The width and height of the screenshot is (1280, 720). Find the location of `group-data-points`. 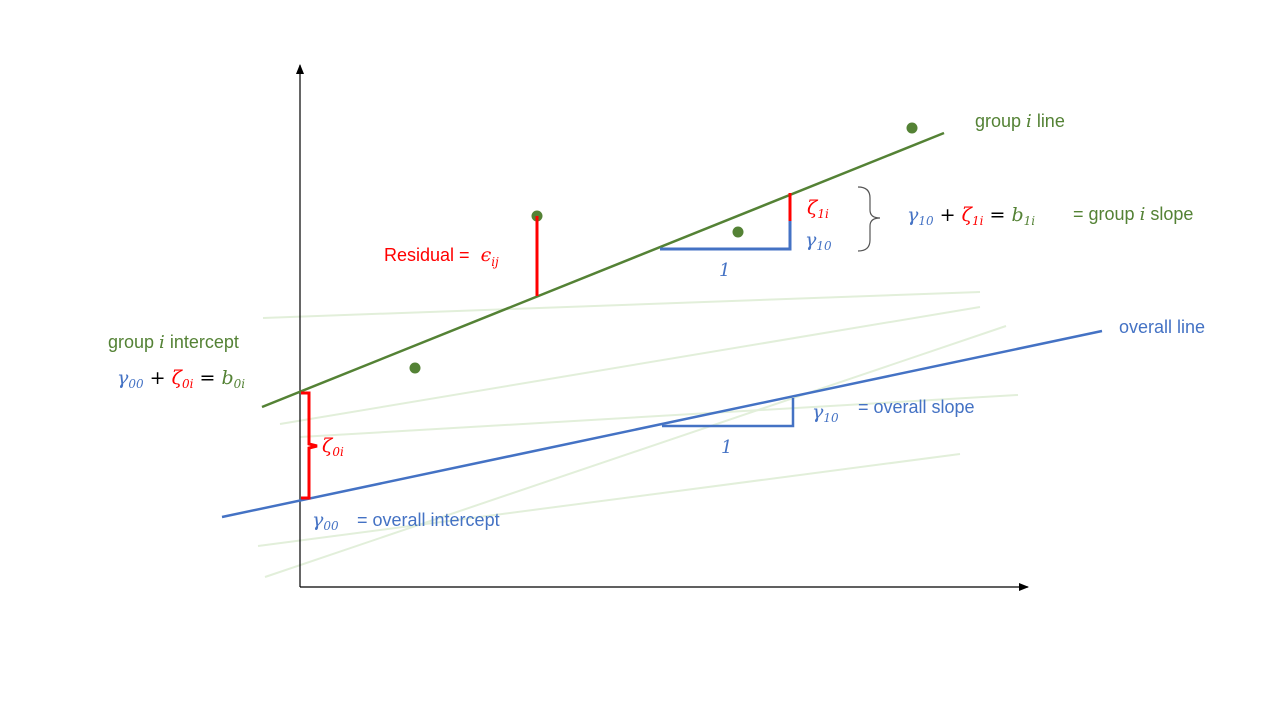

group-data-points is located at coordinates (663, 248).